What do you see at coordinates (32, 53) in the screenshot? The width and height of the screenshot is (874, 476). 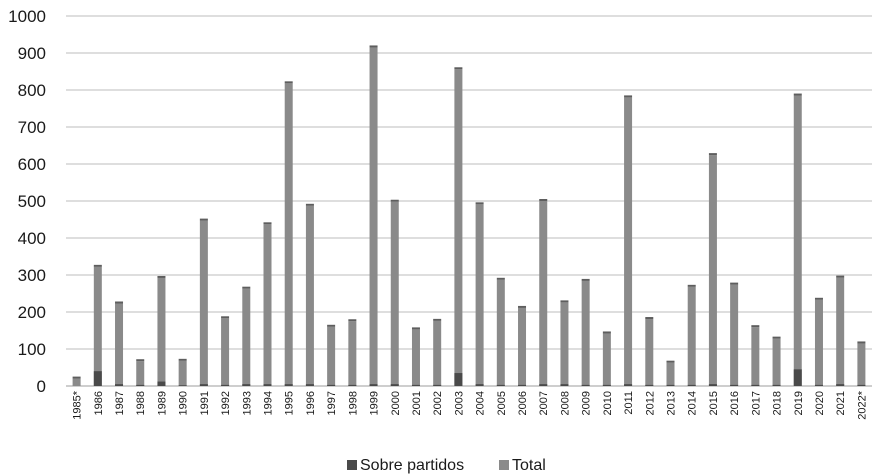 I see `y-tick-label: 900` at bounding box center [32, 53].